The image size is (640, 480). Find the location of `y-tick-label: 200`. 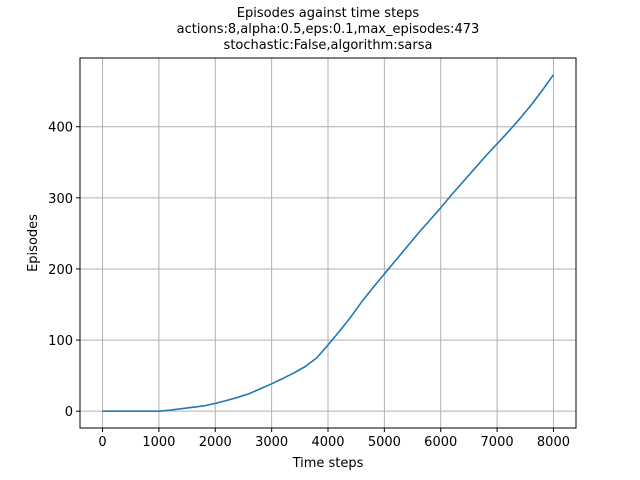

y-tick-label: 200 is located at coordinates (60, 270).